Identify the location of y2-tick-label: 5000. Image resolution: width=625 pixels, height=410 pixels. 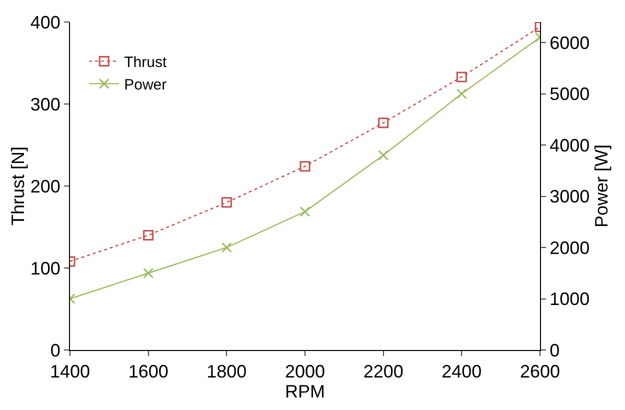
(570, 94).